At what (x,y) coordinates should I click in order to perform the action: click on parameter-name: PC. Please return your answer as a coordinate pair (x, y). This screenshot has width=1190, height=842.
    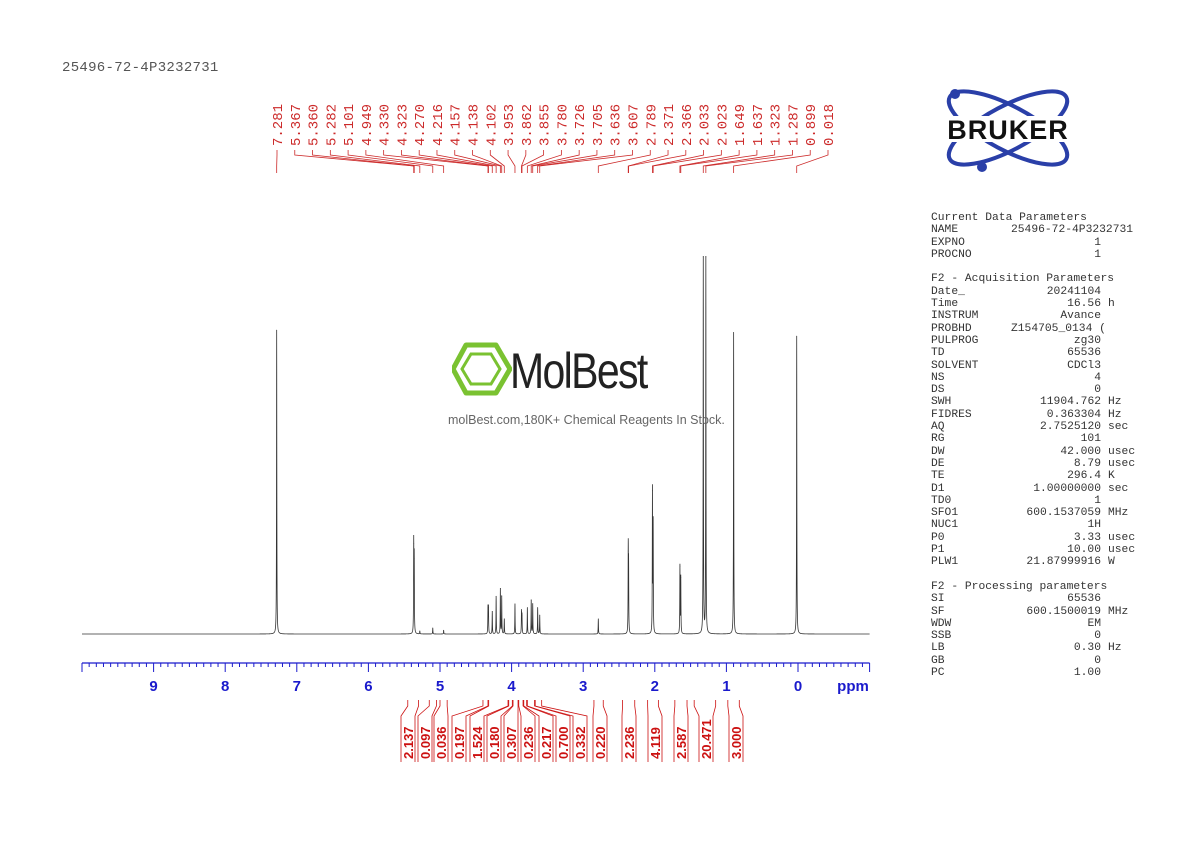
    Looking at the image, I should click on (938, 672).